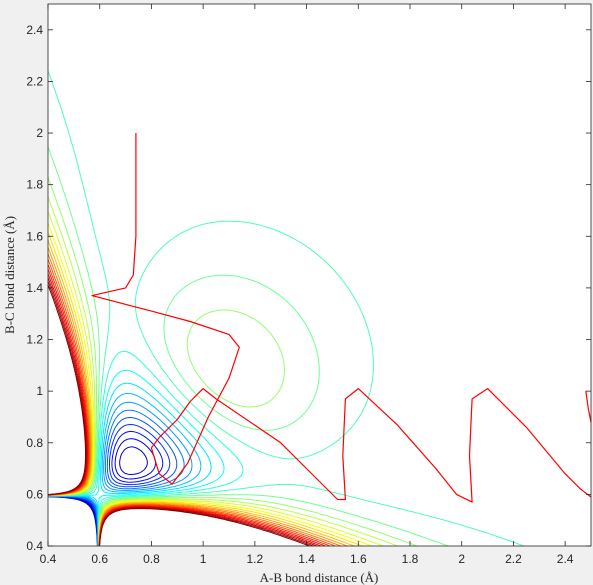  Describe the element at coordinates (358, 559) in the screenshot. I see `x-tick-label: 1.6` at that location.